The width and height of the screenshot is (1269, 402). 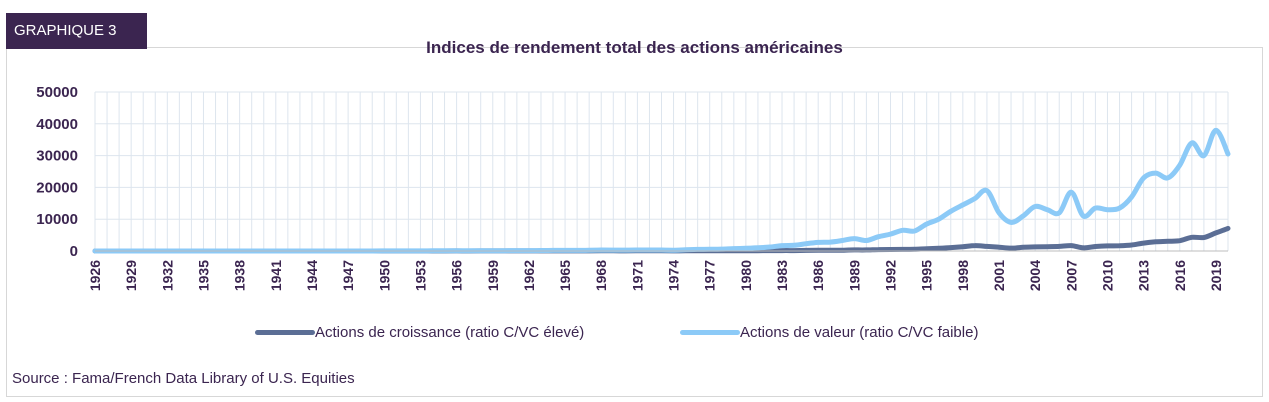 I want to click on x-tick-label: 1959, so click(x=493, y=275).